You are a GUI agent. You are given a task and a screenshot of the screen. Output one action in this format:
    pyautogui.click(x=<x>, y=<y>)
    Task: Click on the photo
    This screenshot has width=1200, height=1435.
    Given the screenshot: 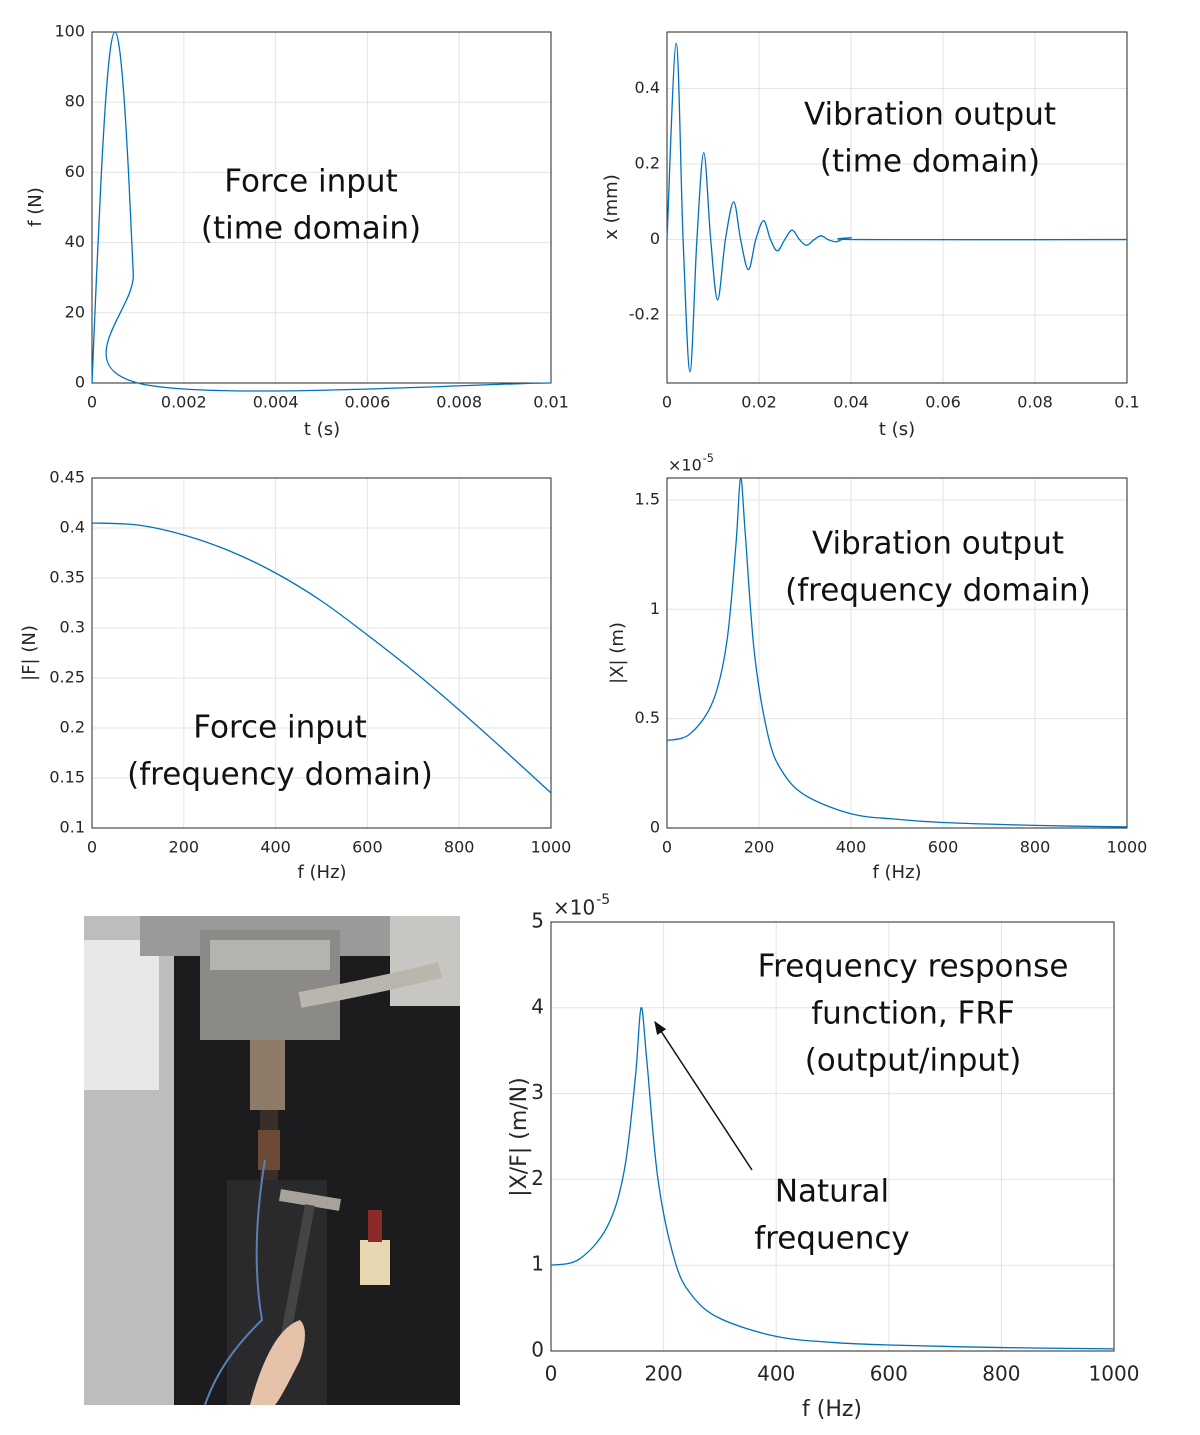 What is the action you would take?
    pyautogui.click(x=272, y=1161)
    